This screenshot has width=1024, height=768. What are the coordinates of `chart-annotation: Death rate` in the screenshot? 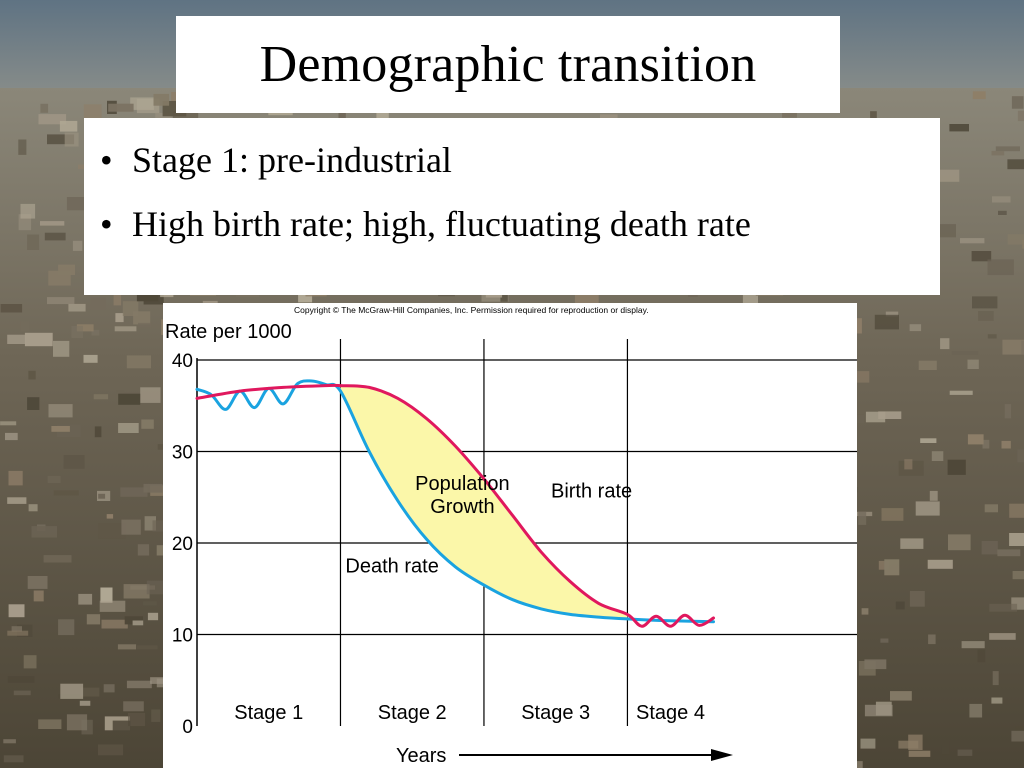 It's located at (391, 566).